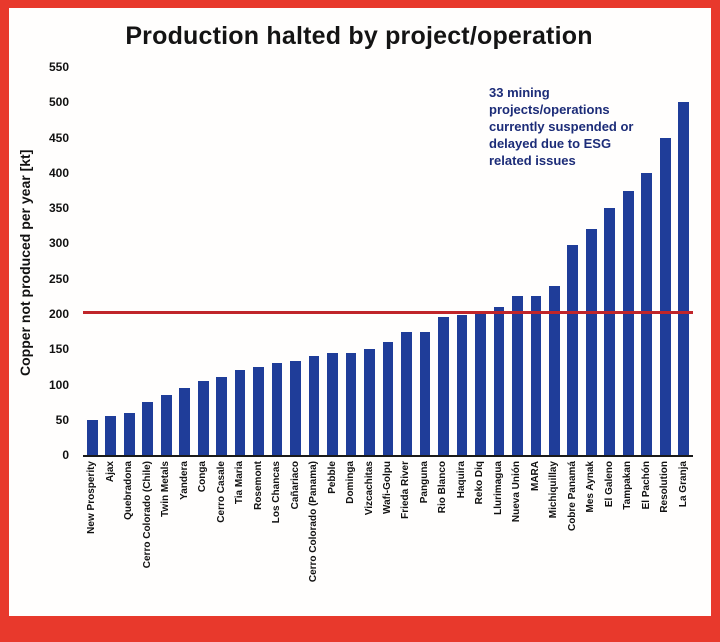  I want to click on x-tick-label: Dominga, so click(351, 482).